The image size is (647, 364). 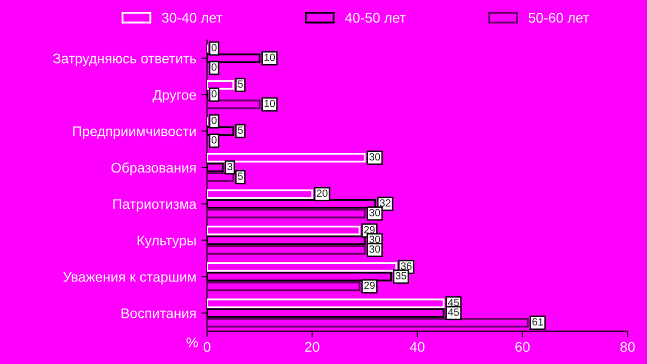 I want to click on data-label: 36, so click(x=406, y=266).